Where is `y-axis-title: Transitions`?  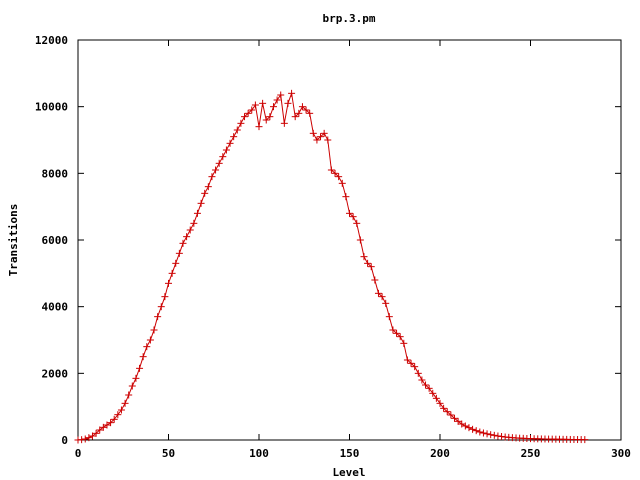
y-axis-title: Transitions is located at coordinates (13, 240).